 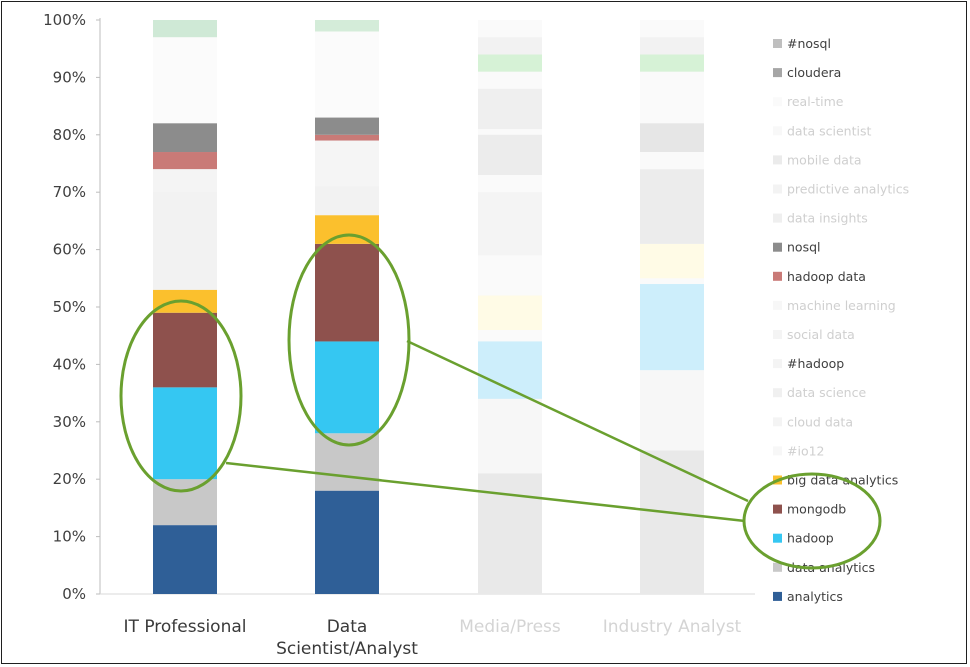 I want to click on legend-label-cloudera: cloudera, so click(x=814, y=72).